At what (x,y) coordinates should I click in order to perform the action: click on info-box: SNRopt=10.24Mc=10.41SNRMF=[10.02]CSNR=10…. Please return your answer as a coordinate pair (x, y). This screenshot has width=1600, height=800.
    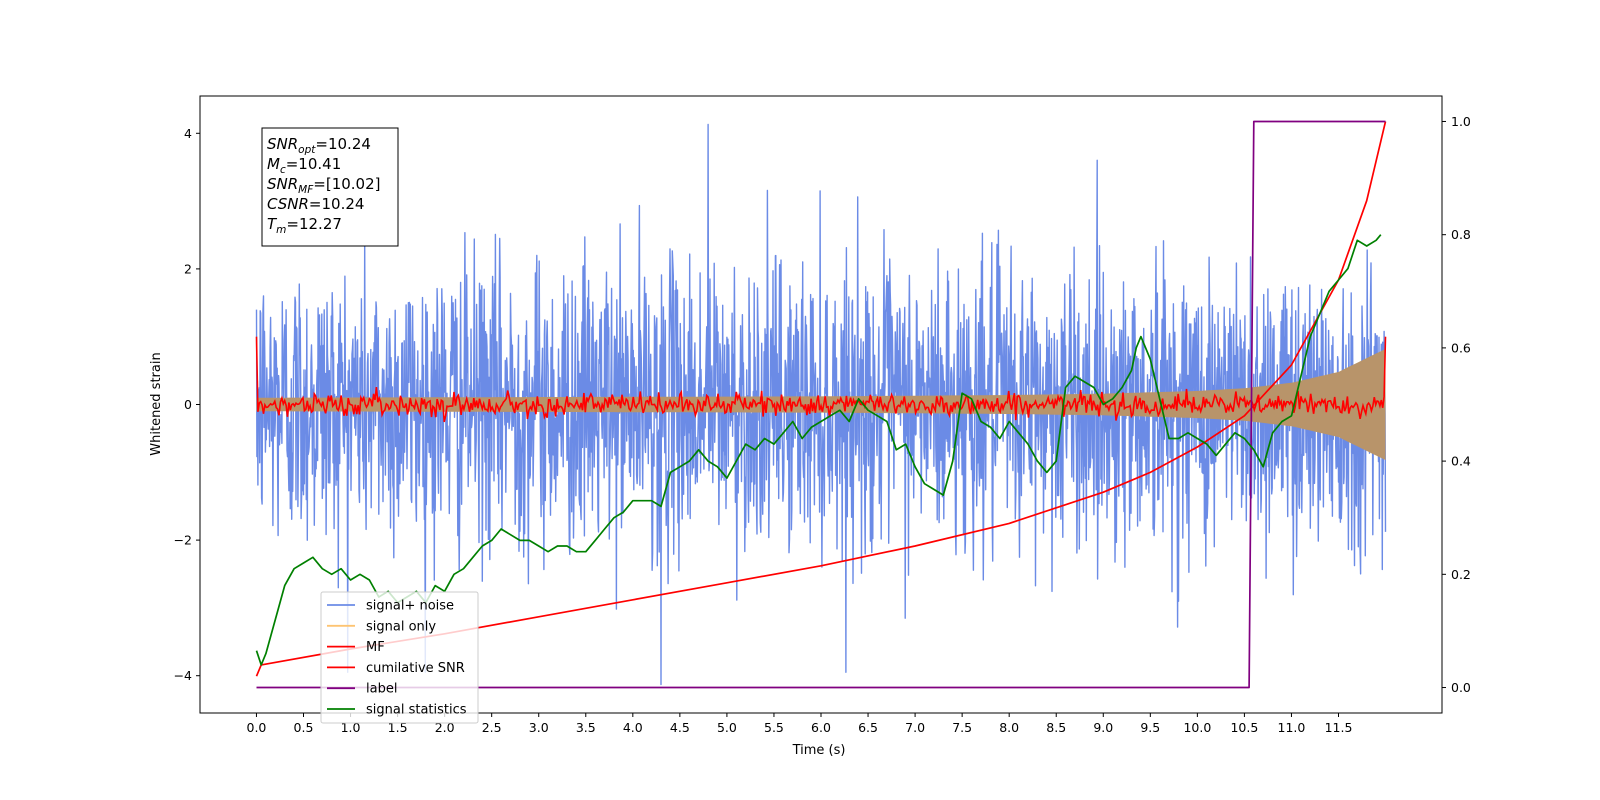
    Looking at the image, I should click on (330, 187).